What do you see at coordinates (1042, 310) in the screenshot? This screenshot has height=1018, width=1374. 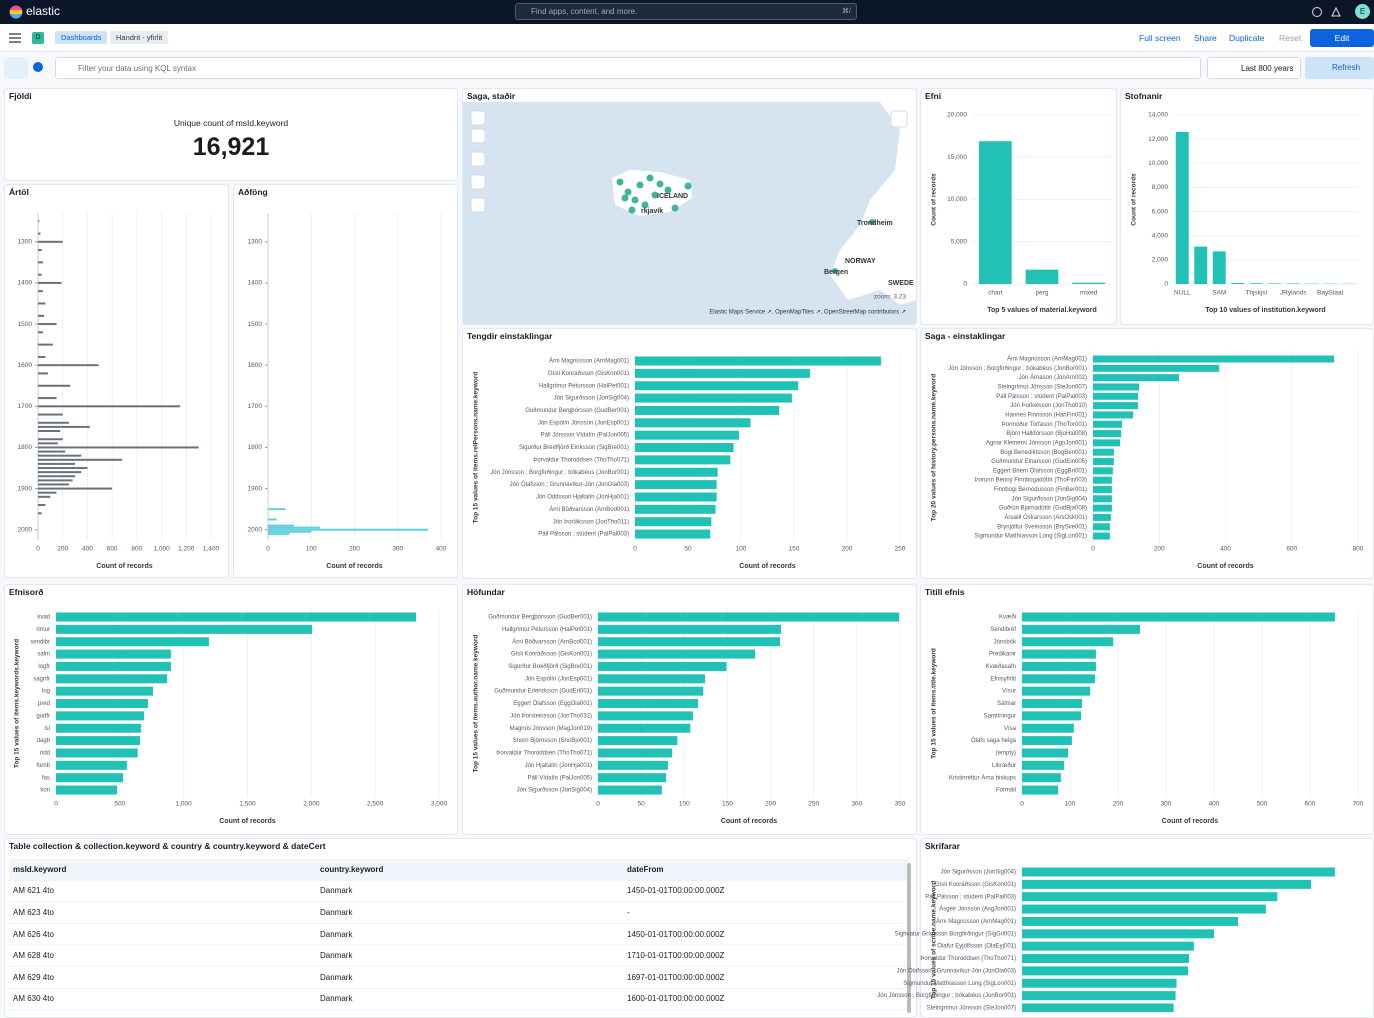 I see `x-axis-title: Top 5 values of material.keyword` at bounding box center [1042, 310].